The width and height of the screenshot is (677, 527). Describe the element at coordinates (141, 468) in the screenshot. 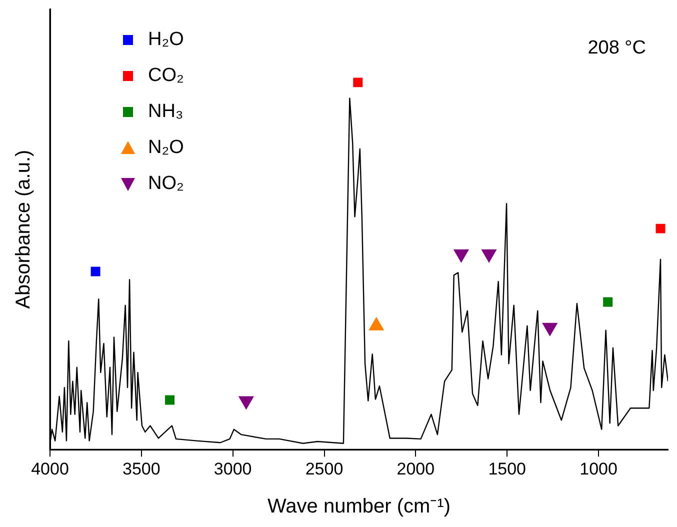

I see `x-tick-label: 3500` at that location.